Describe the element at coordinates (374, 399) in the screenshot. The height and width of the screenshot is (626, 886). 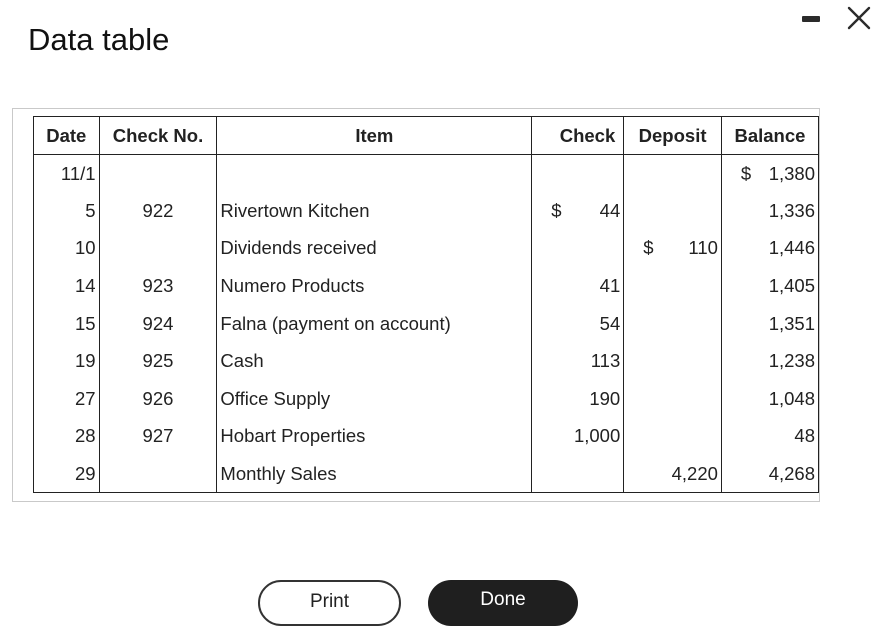
I see `cell-item: Office Supply` at that location.